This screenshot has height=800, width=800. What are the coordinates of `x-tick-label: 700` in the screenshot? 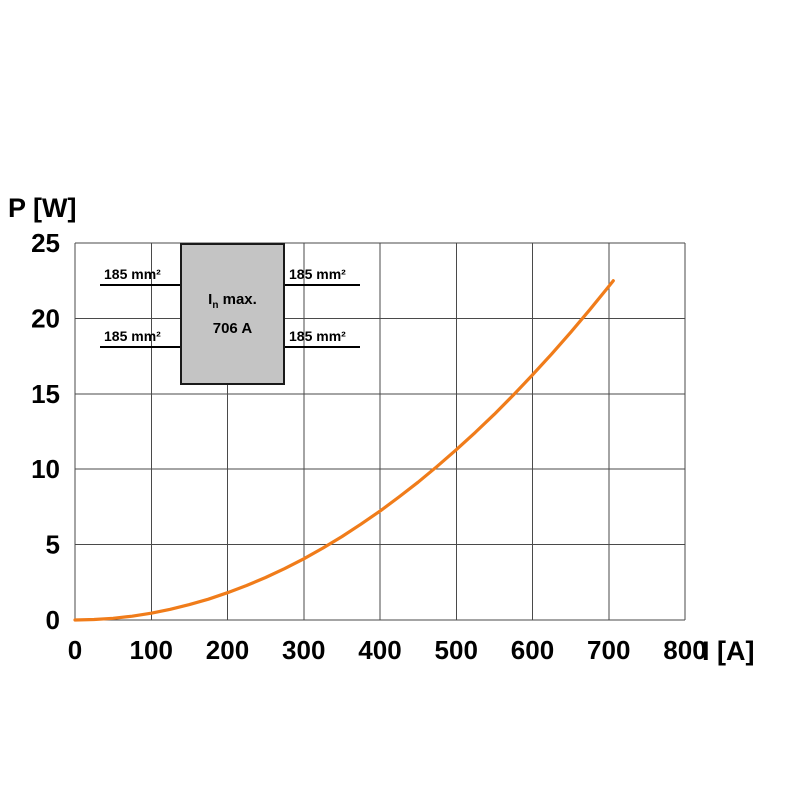 It's located at (608, 650).